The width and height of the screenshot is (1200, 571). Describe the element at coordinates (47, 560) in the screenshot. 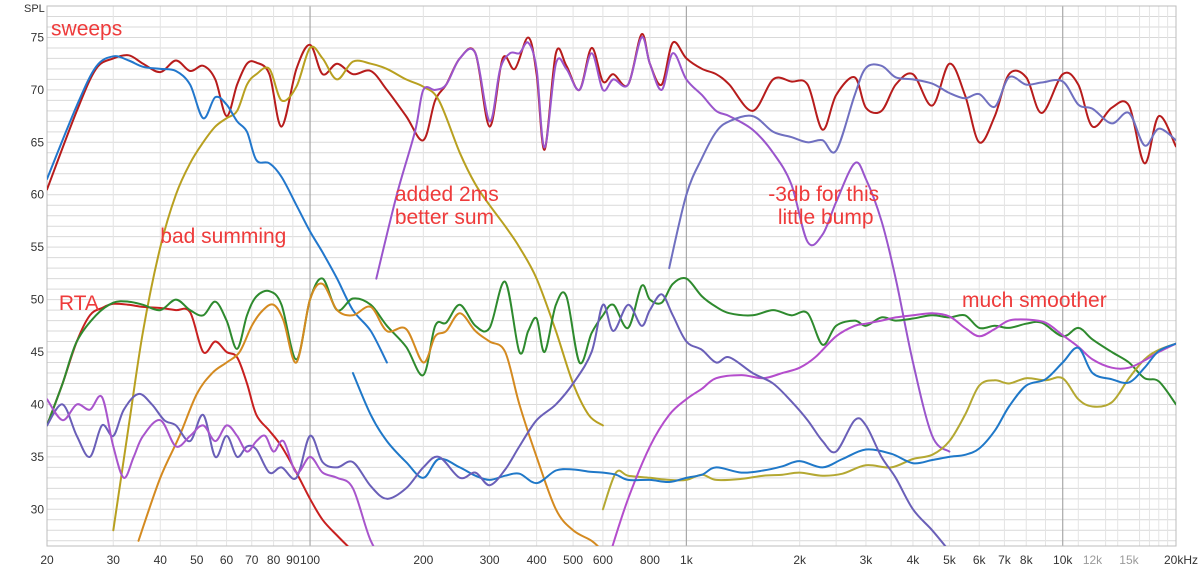

I see `x-tick-label: 20` at that location.